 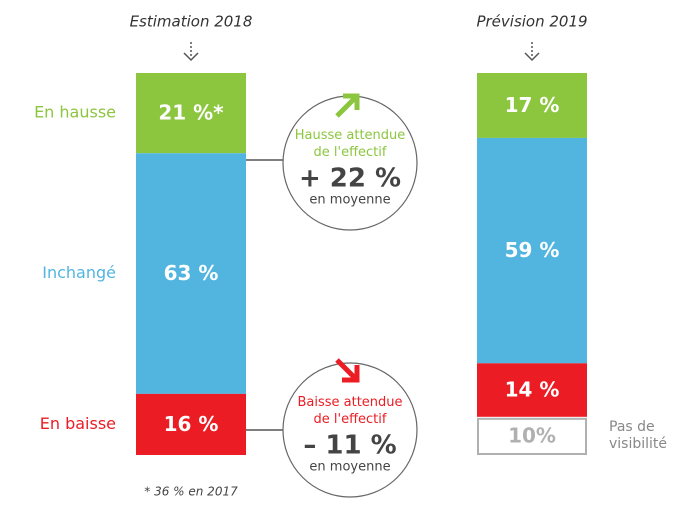 What do you see at coordinates (191, 22) in the screenshot?
I see `column-title: Estimation 2018` at bounding box center [191, 22].